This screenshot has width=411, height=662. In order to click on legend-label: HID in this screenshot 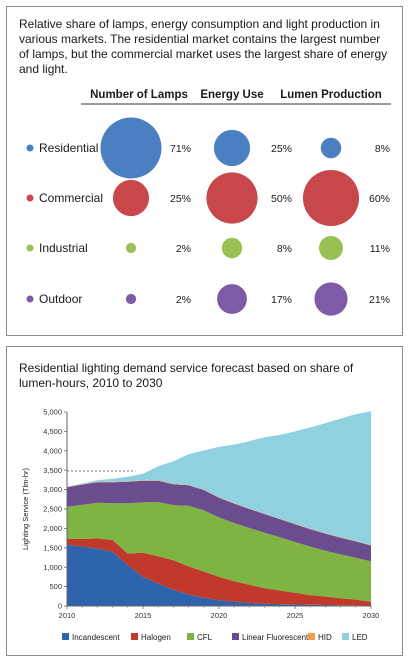, I will do `click(325, 637)`.